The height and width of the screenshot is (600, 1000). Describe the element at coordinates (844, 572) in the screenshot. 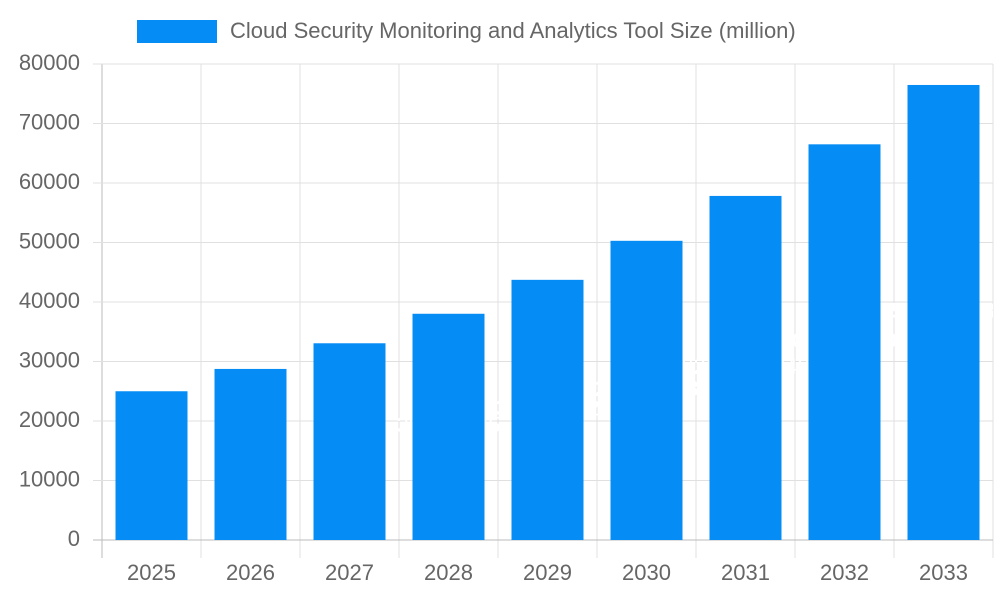

I see `x-tick-label: 2032` at that location.